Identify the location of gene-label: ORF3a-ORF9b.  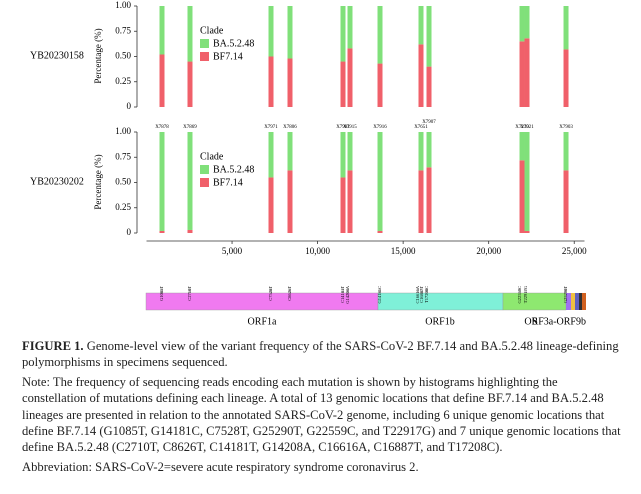
(555, 321).